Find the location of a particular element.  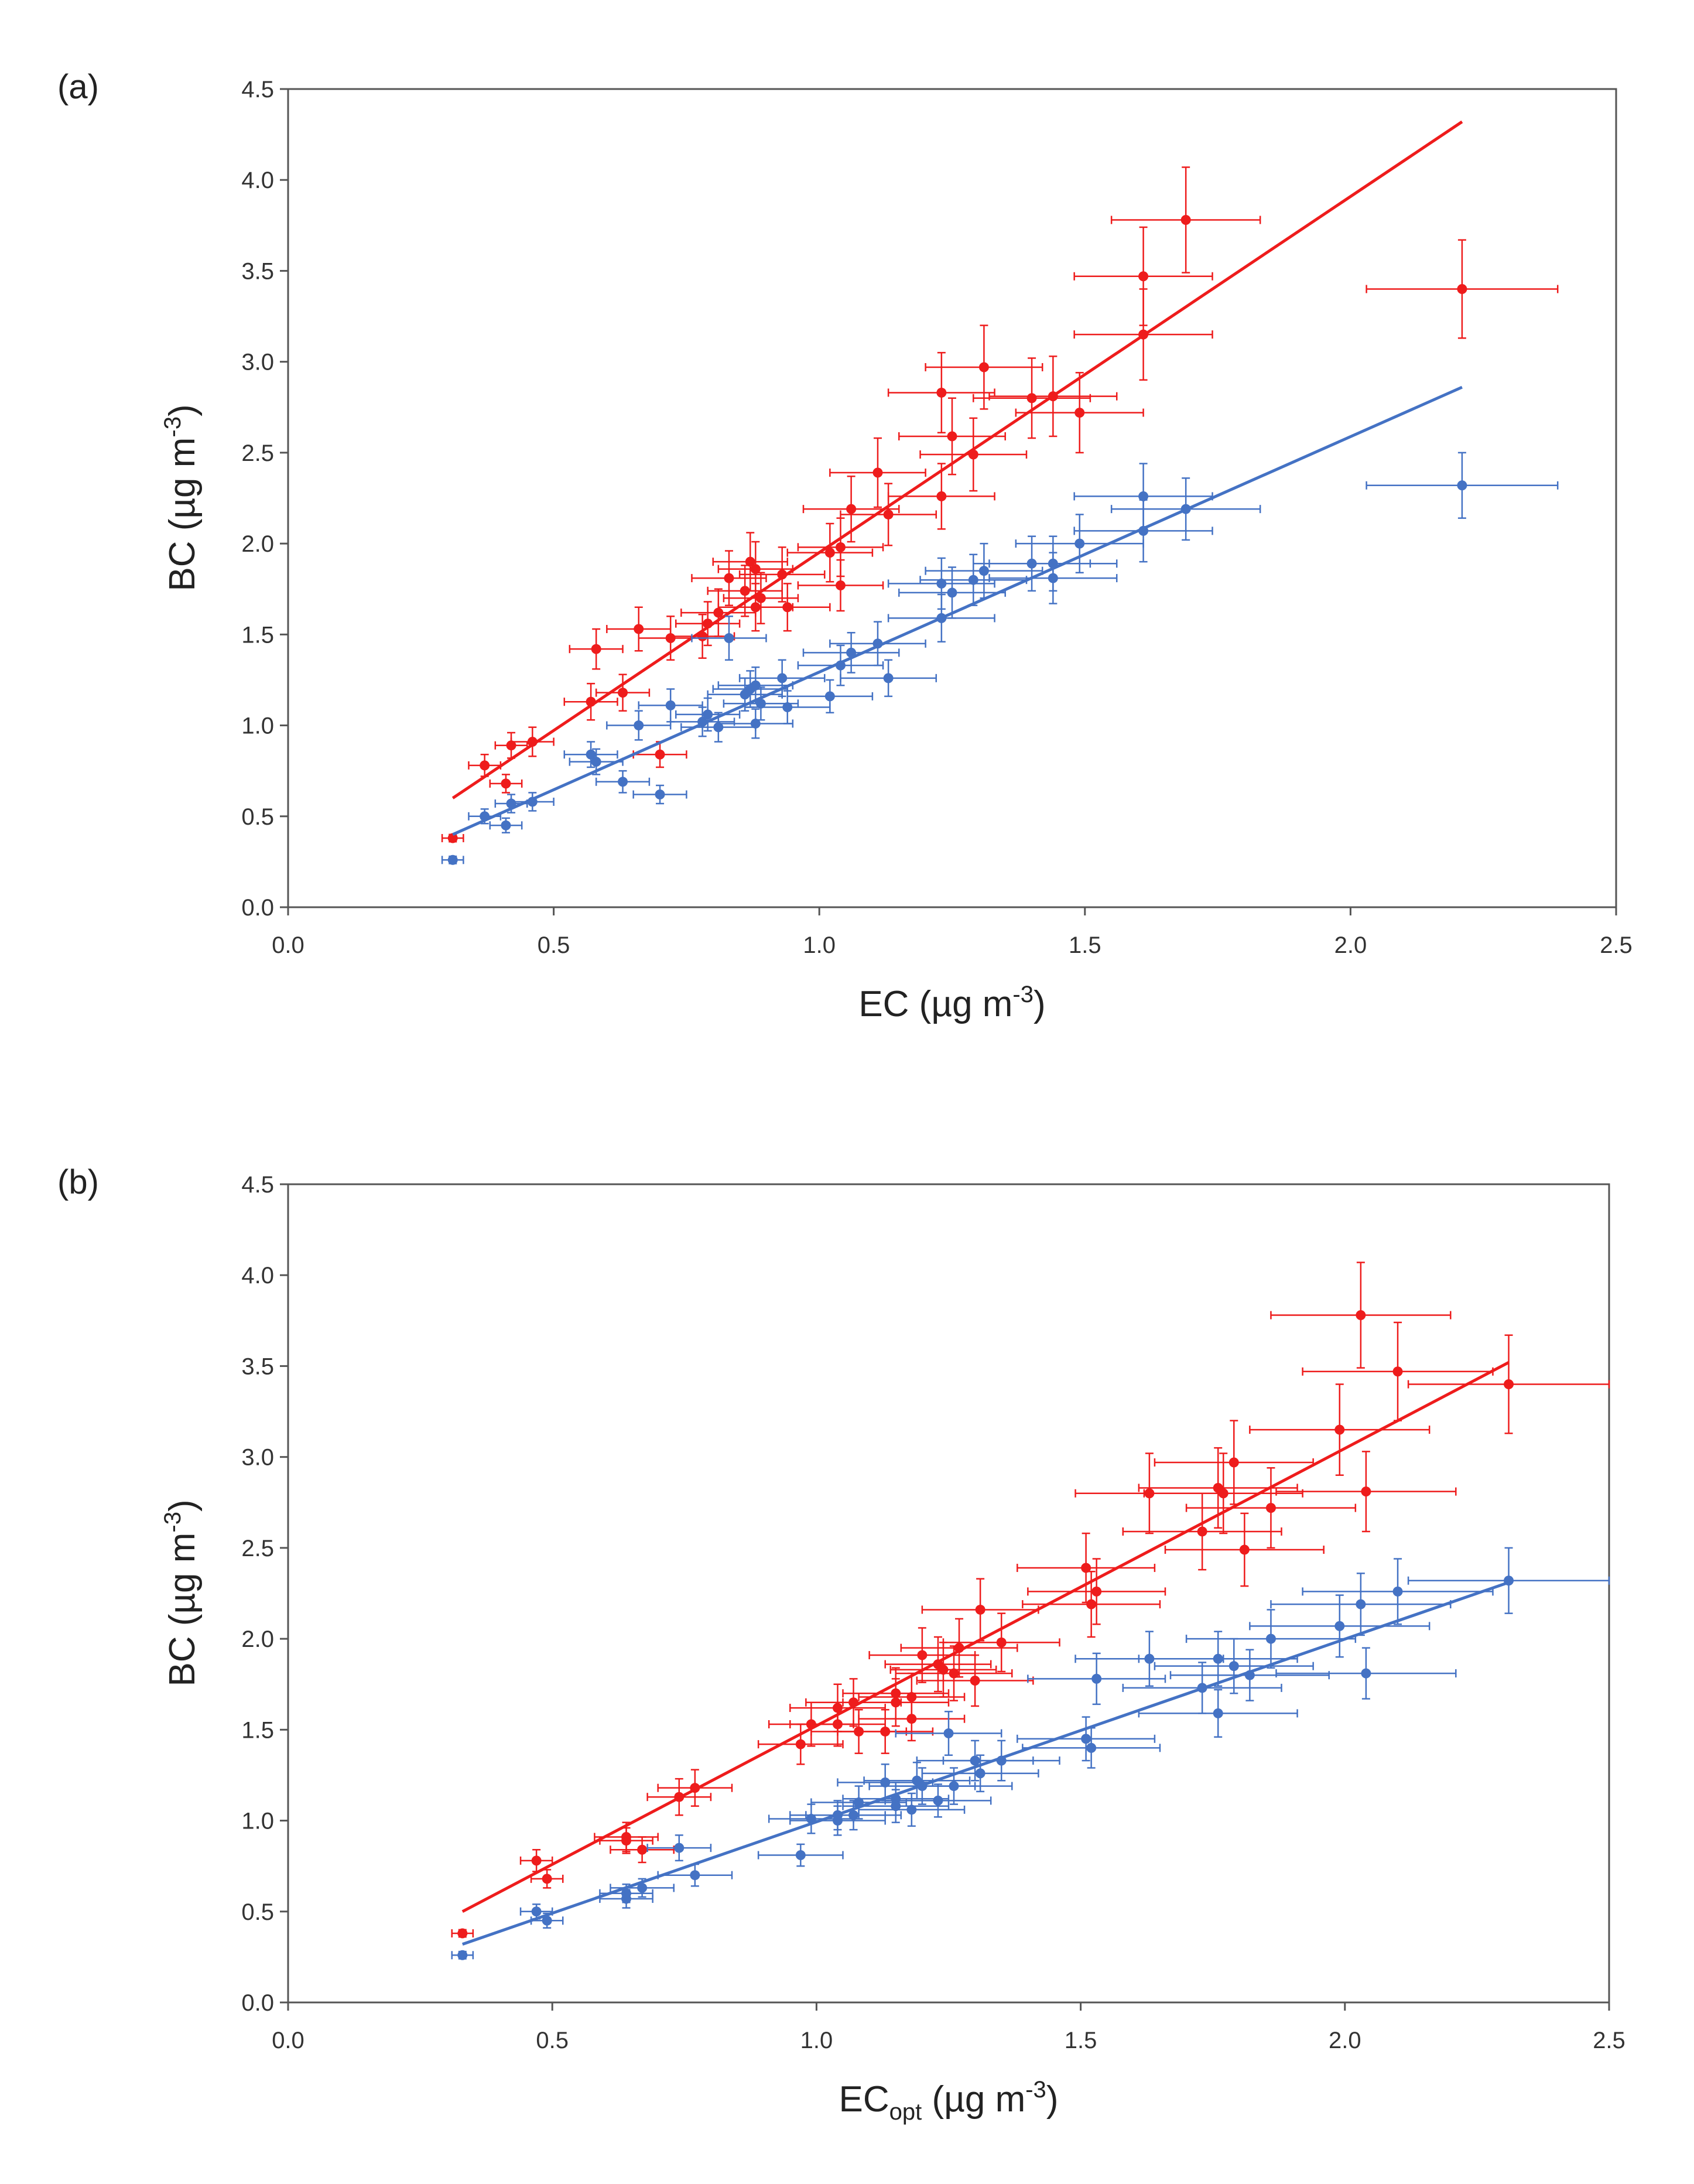

panel-a-x-axis-label: EC (µg m-3) is located at coordinates (951, 1003).